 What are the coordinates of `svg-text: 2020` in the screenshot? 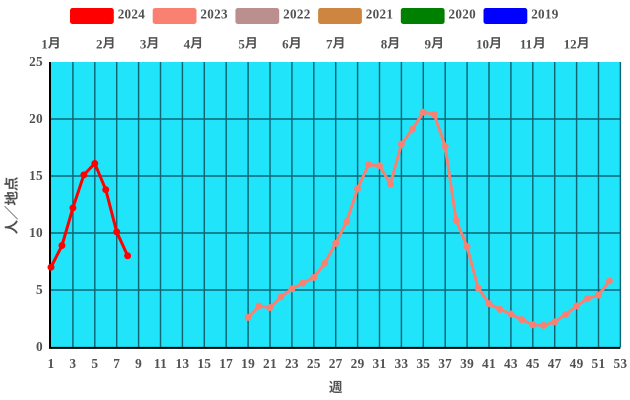 It's located at (463, 14).